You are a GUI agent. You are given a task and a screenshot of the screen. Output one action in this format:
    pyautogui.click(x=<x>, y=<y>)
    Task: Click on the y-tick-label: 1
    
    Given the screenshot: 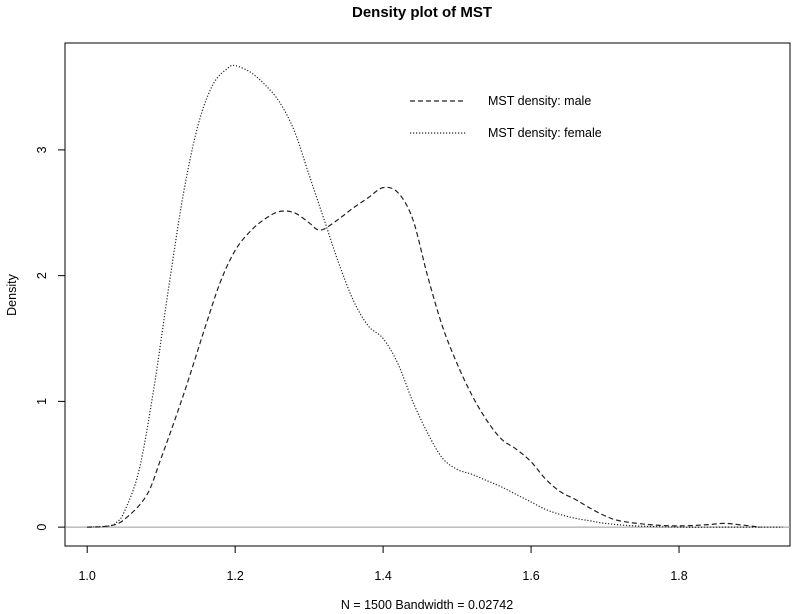 What is the action you would take?
    pyautogui.click(x=42, y=401)
    